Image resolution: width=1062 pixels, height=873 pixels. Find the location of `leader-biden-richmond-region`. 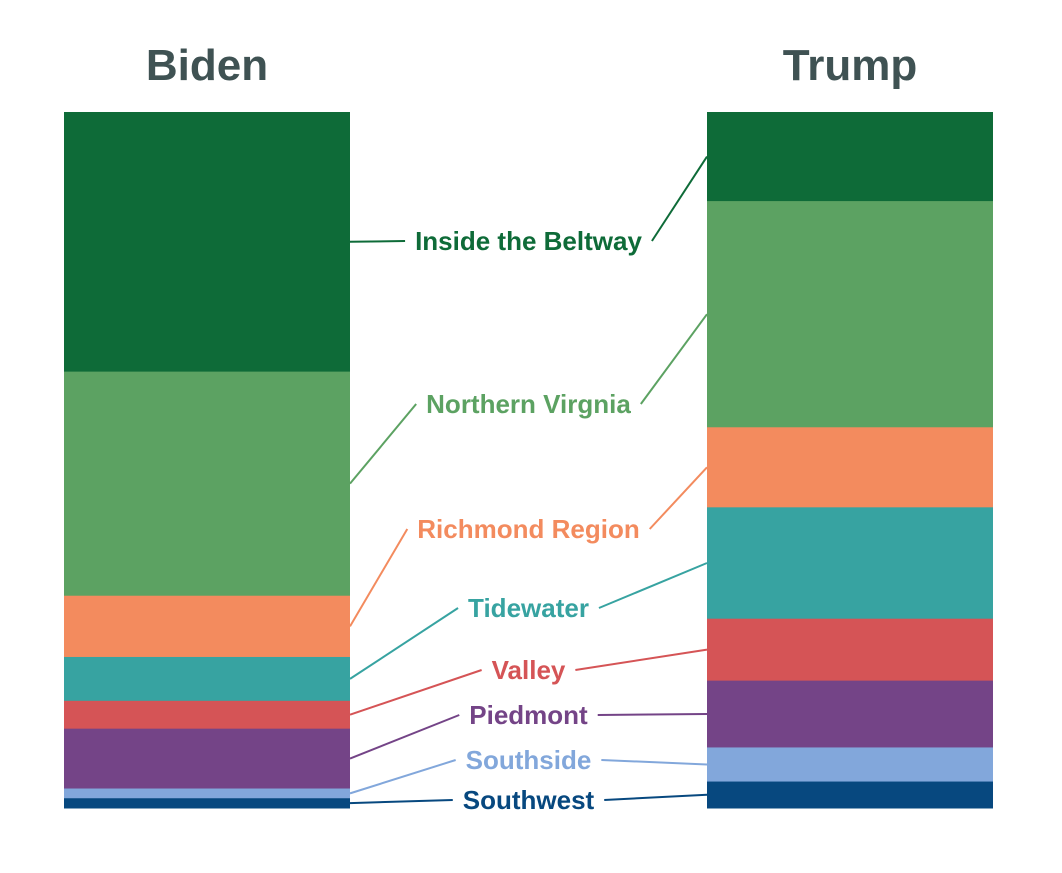

leader-biden-richmond-region is located at coordinates (379, 577).